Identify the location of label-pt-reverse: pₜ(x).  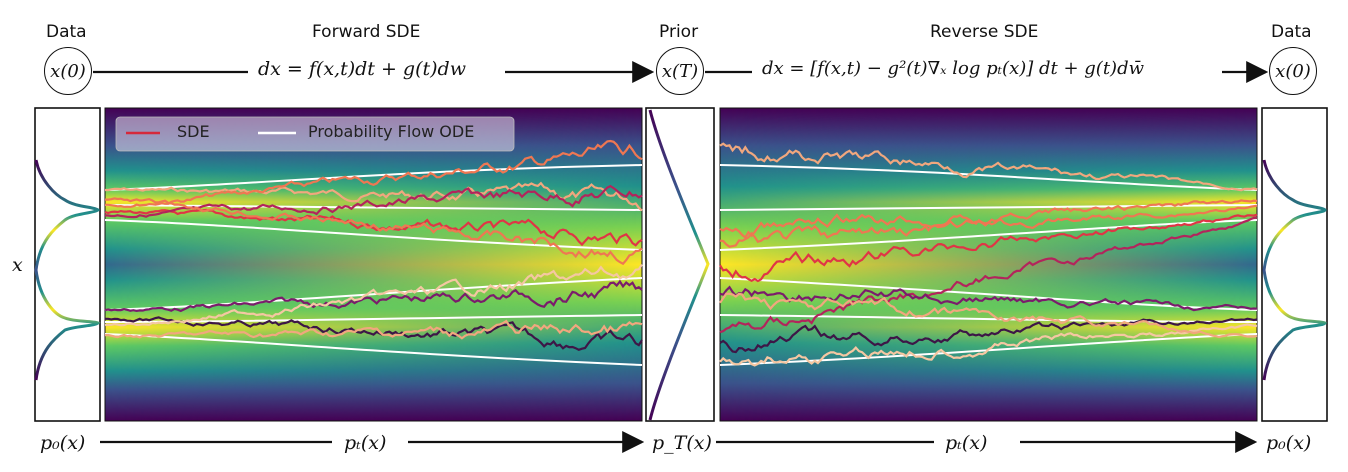
(966, 443).